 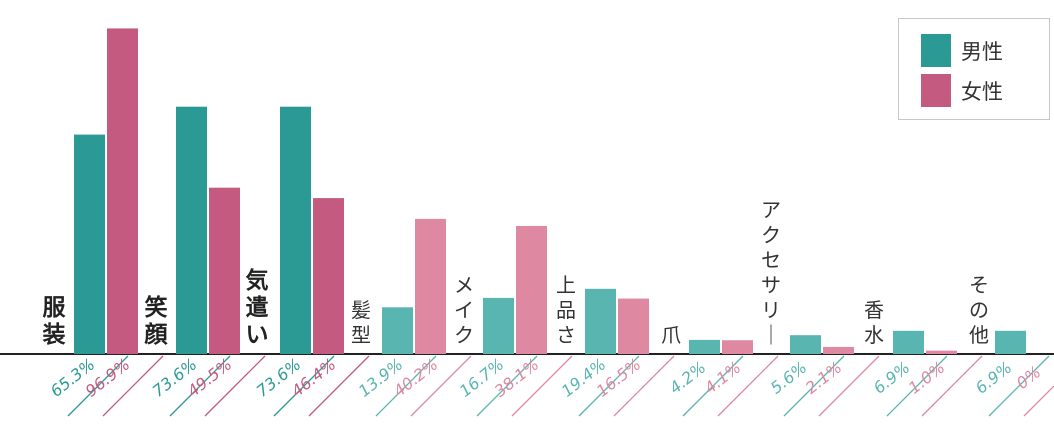 What do you see at coordinates (892, 378) in the screenshot?
I see `value-label-male-8: 6.9%` at bounding box center [892, 378].